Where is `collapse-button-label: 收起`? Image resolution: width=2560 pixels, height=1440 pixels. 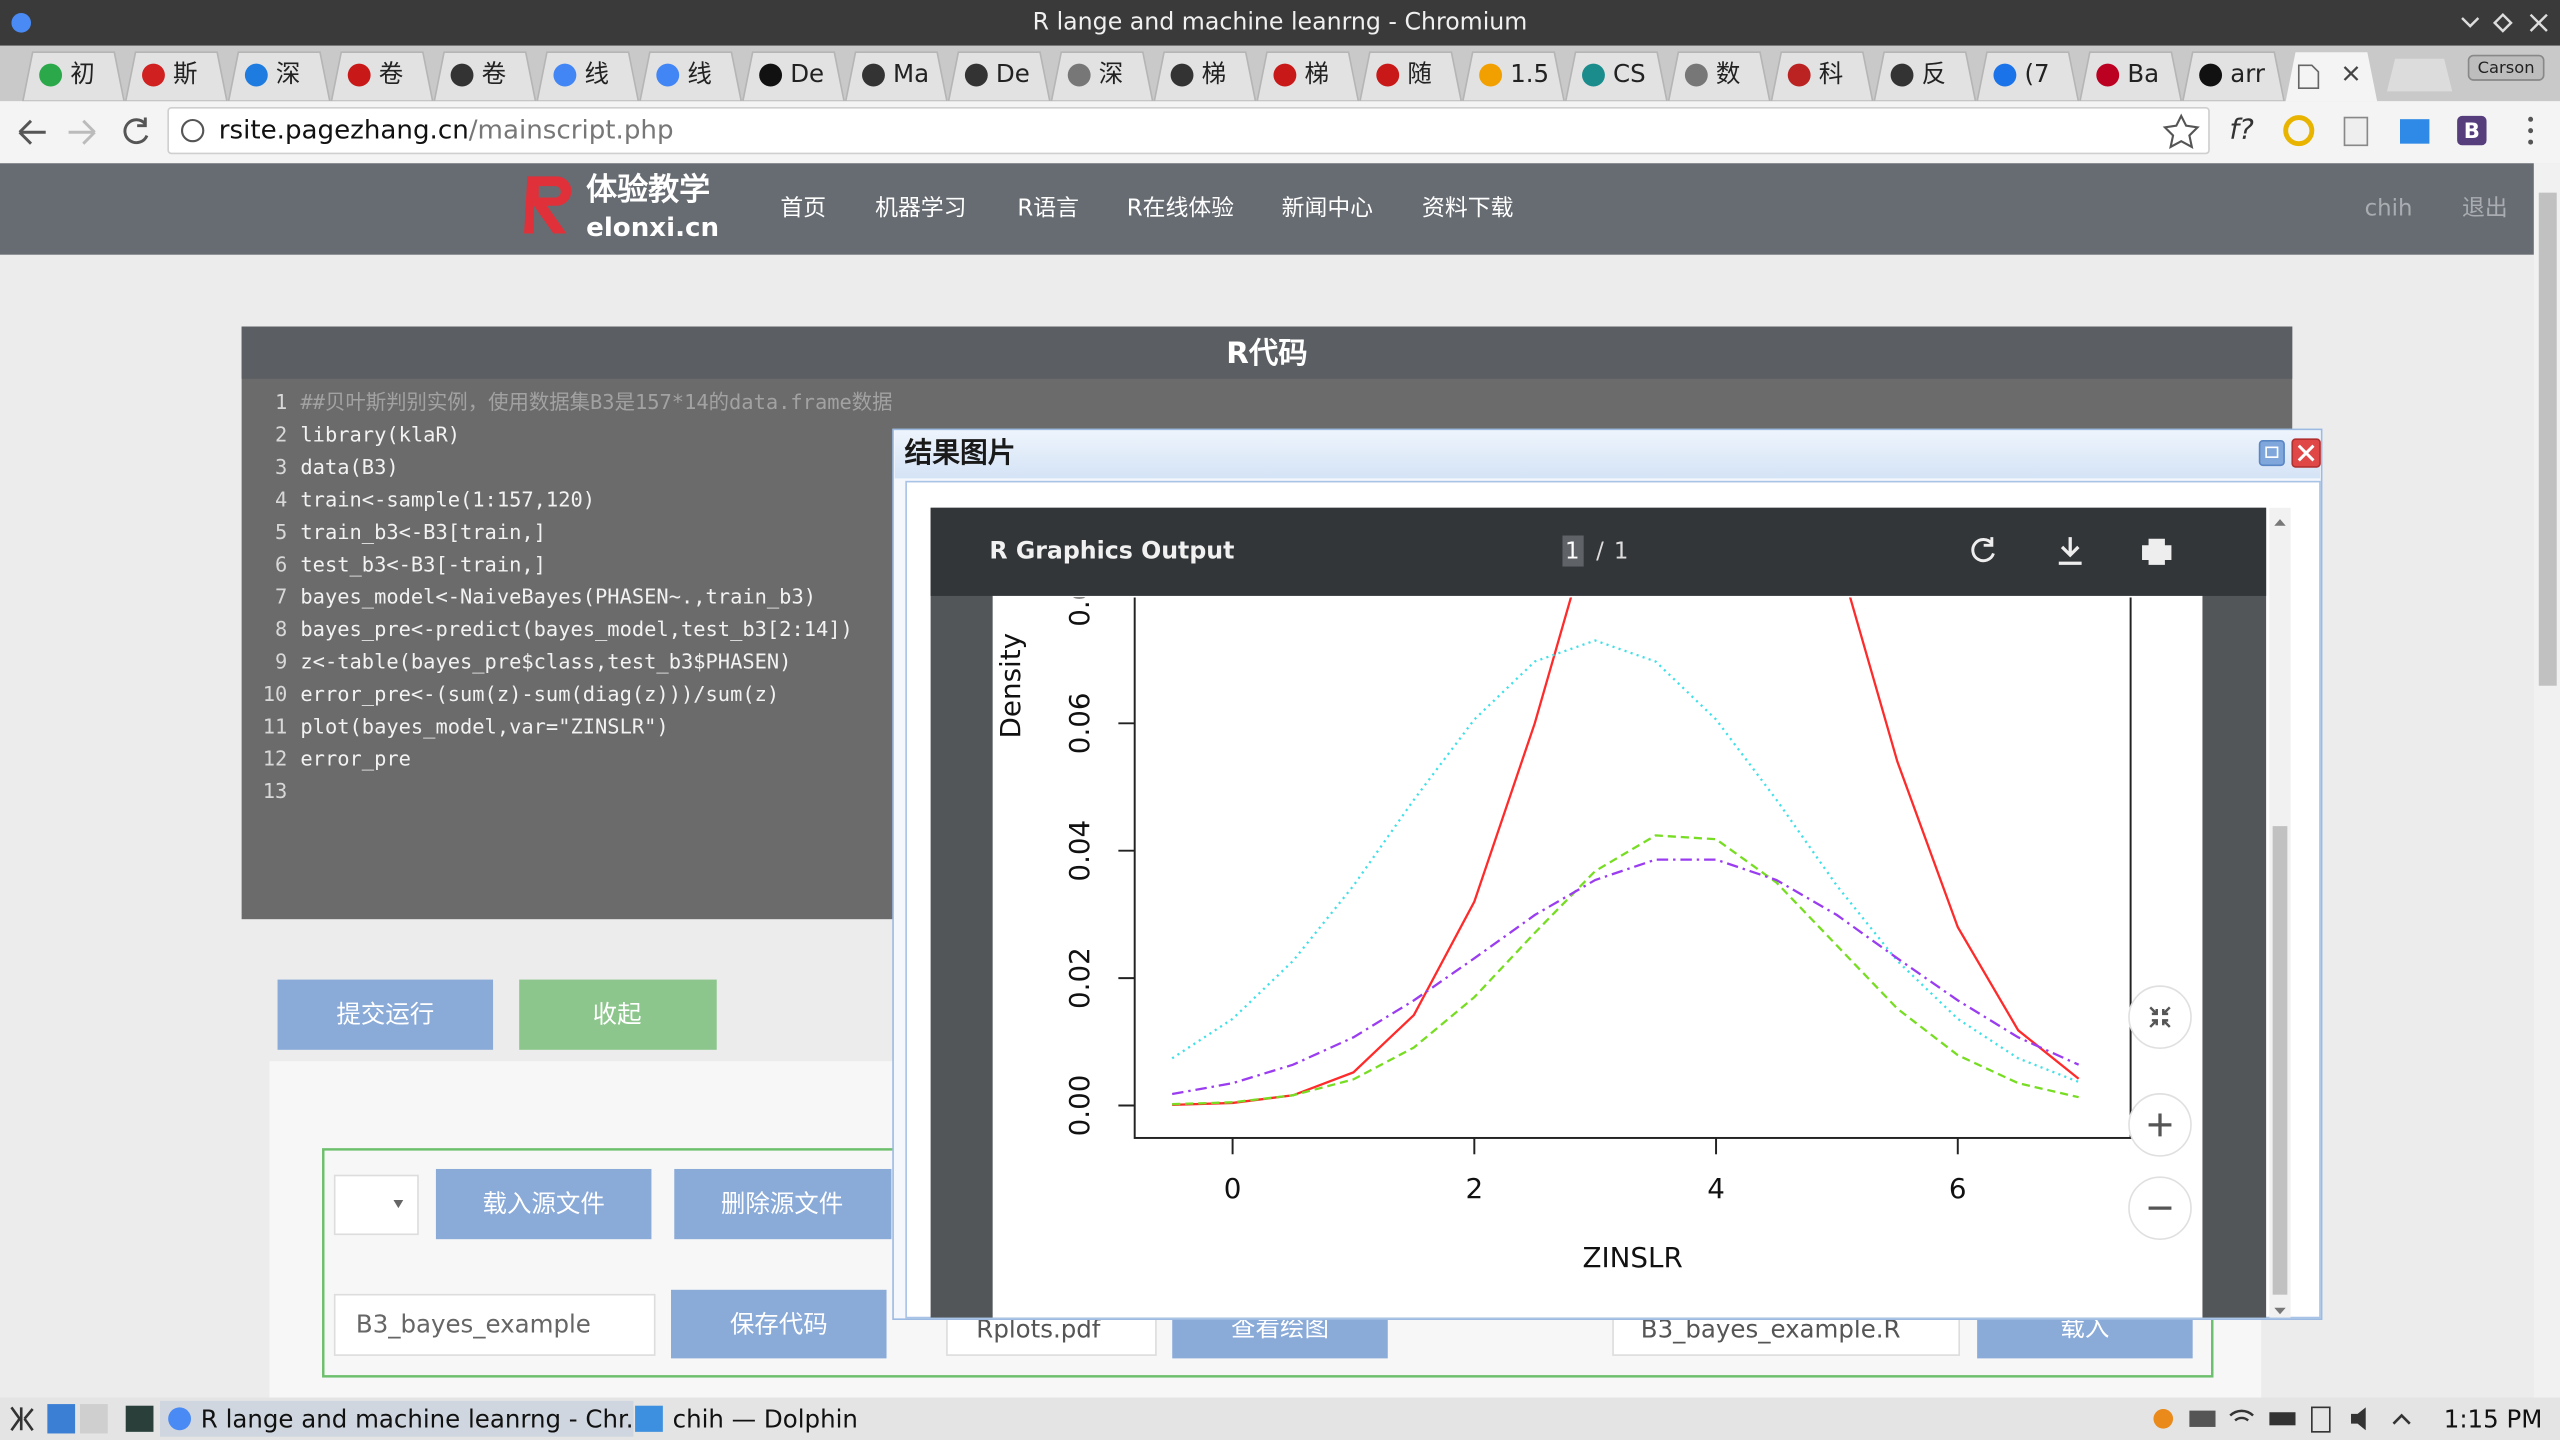 collapse-button-label: 收起 is located at coordinates (617, 1014).